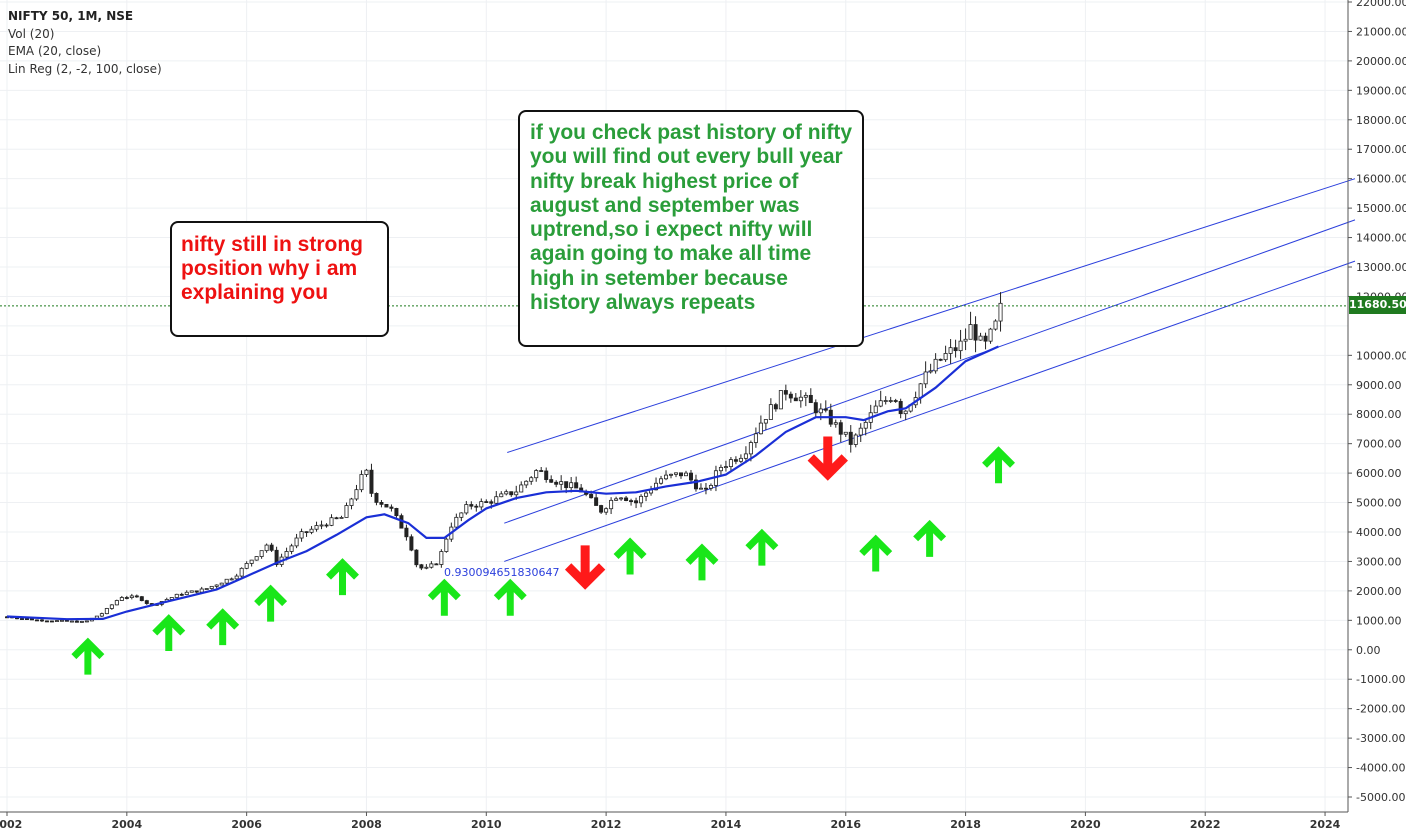 The height and width of the screenshot is (834, 1406). I want to click on x-tick-label: 2018, so click(965, 824).